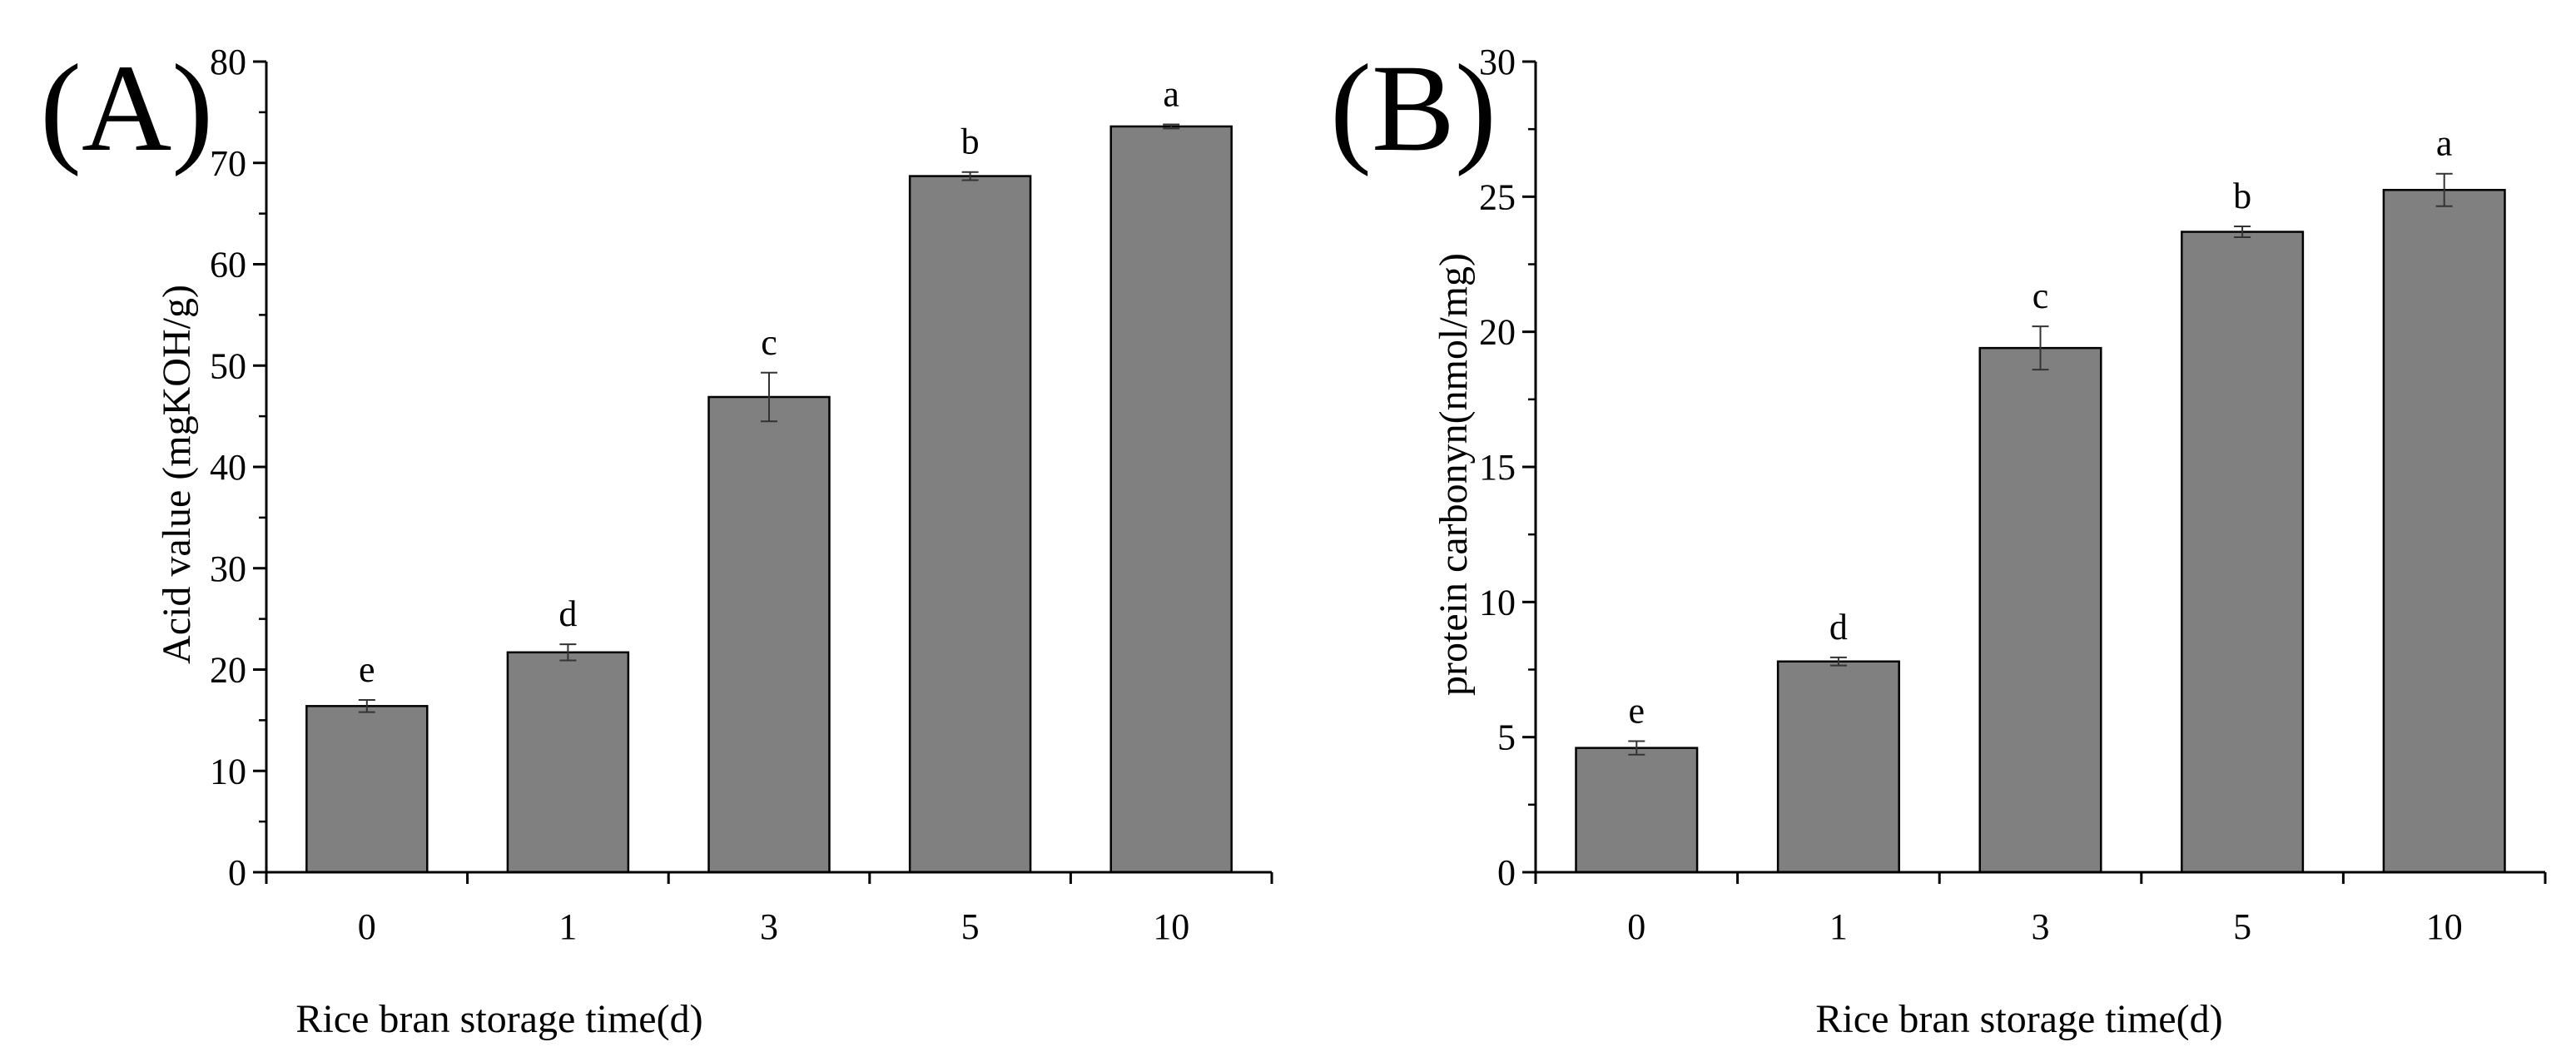 The image size is (2576, 1057). What do you see at coordinates (126, 108) in the screenshot?
I see `panel-label: (A)` at bounding box center [126, 108].